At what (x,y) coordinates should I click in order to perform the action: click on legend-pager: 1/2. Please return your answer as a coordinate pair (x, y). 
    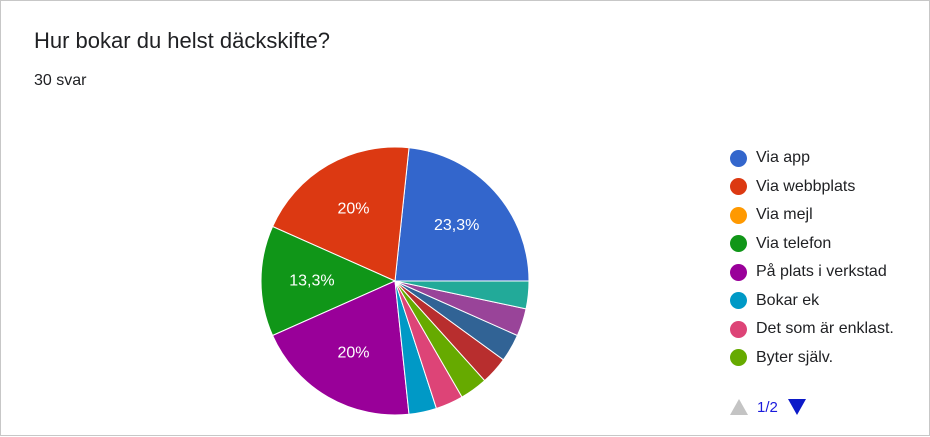
    Looking at the image, I should click on (768, 407).